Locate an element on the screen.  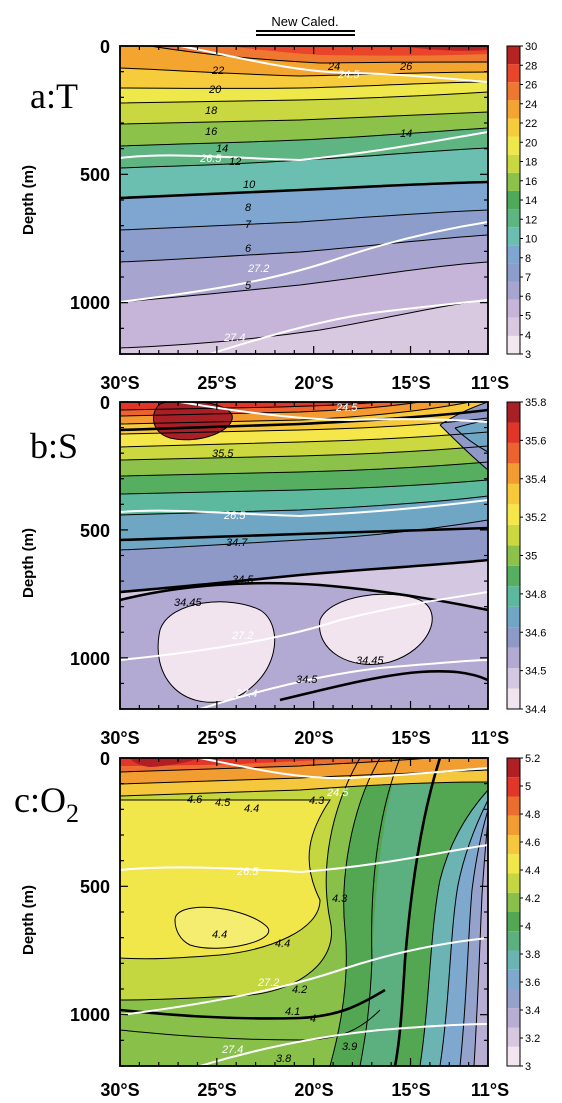
contour-label: 6 is located at coordinates (248, 249).